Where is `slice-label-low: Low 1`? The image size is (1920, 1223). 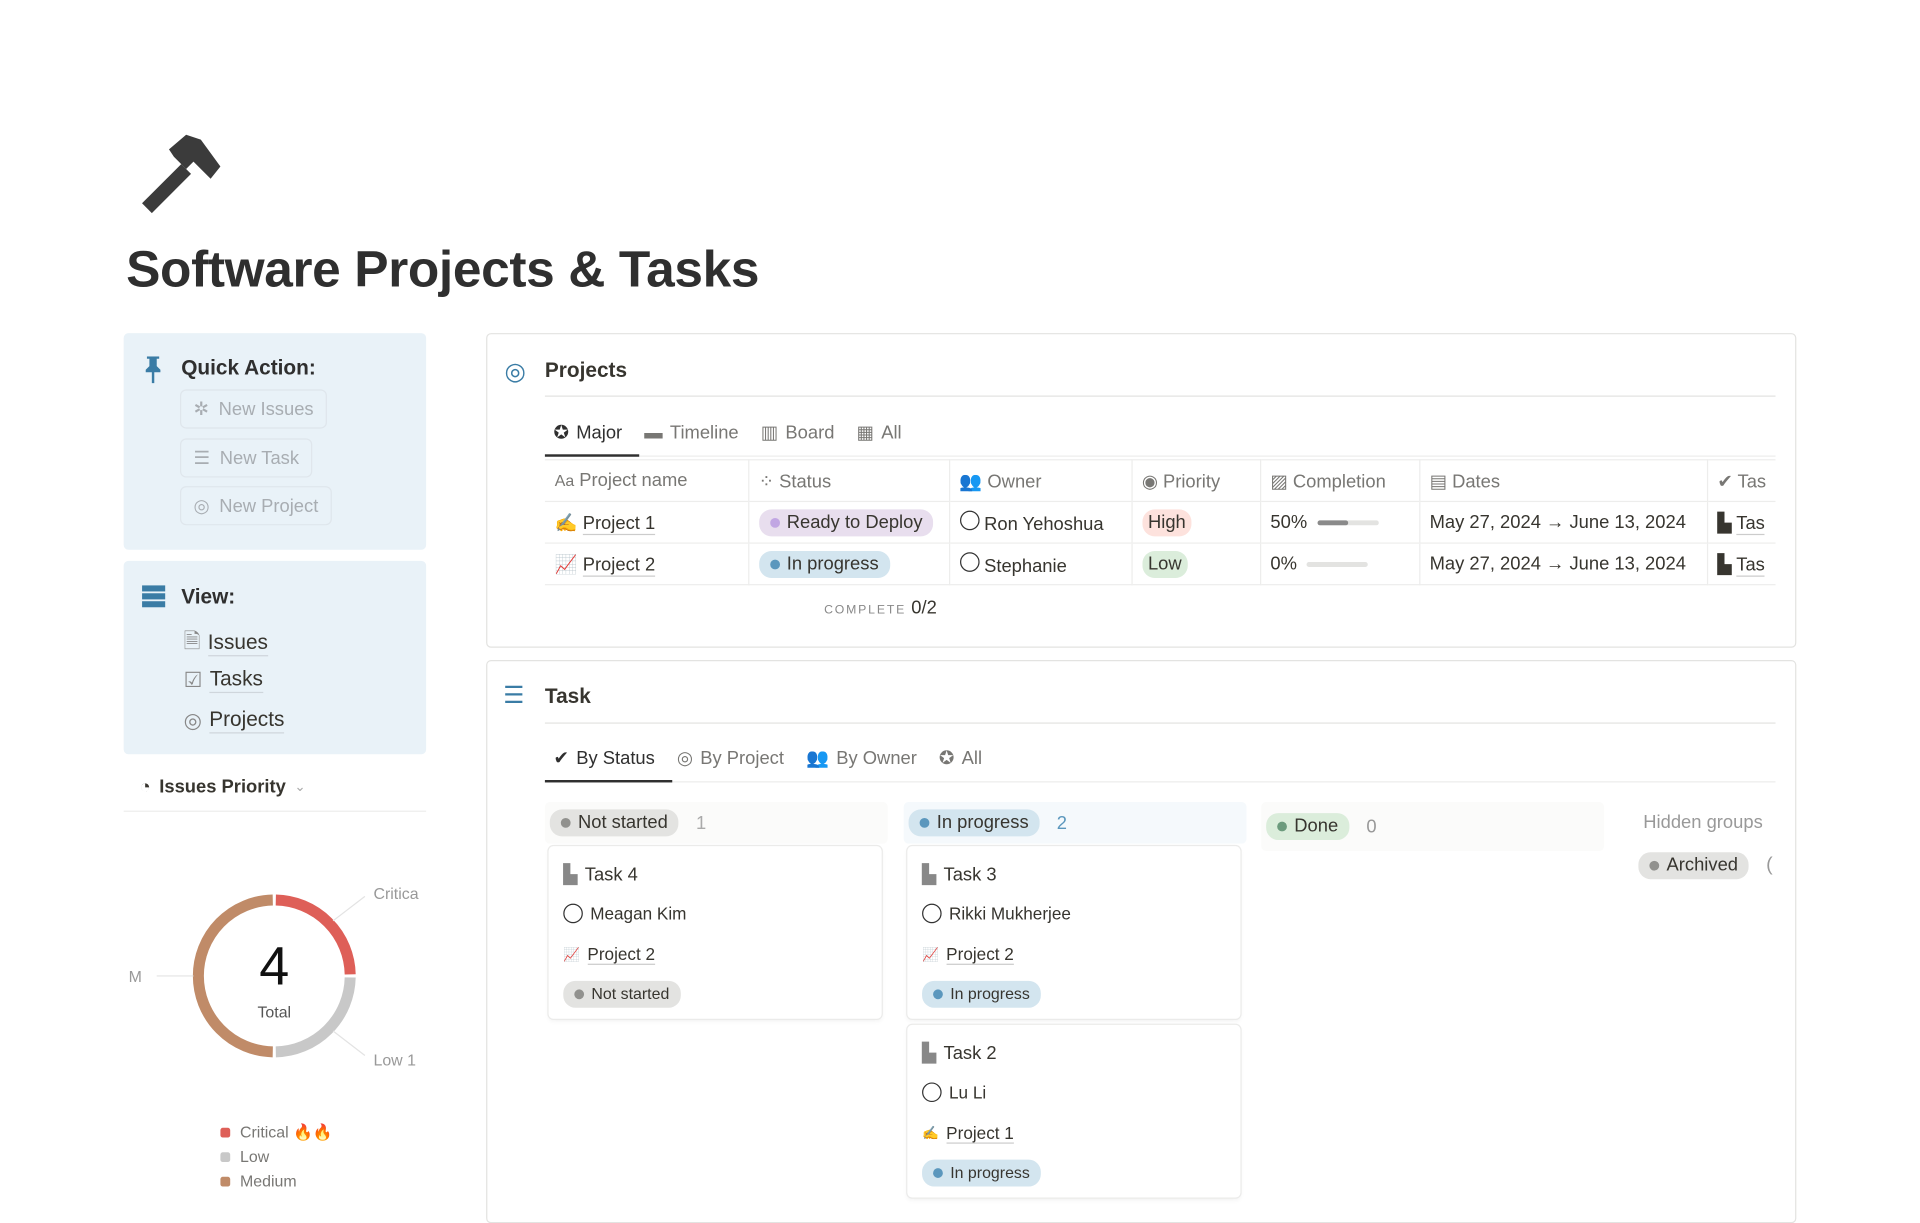
slice-label-low: Low 1 is located at coordinates (394, 1059).